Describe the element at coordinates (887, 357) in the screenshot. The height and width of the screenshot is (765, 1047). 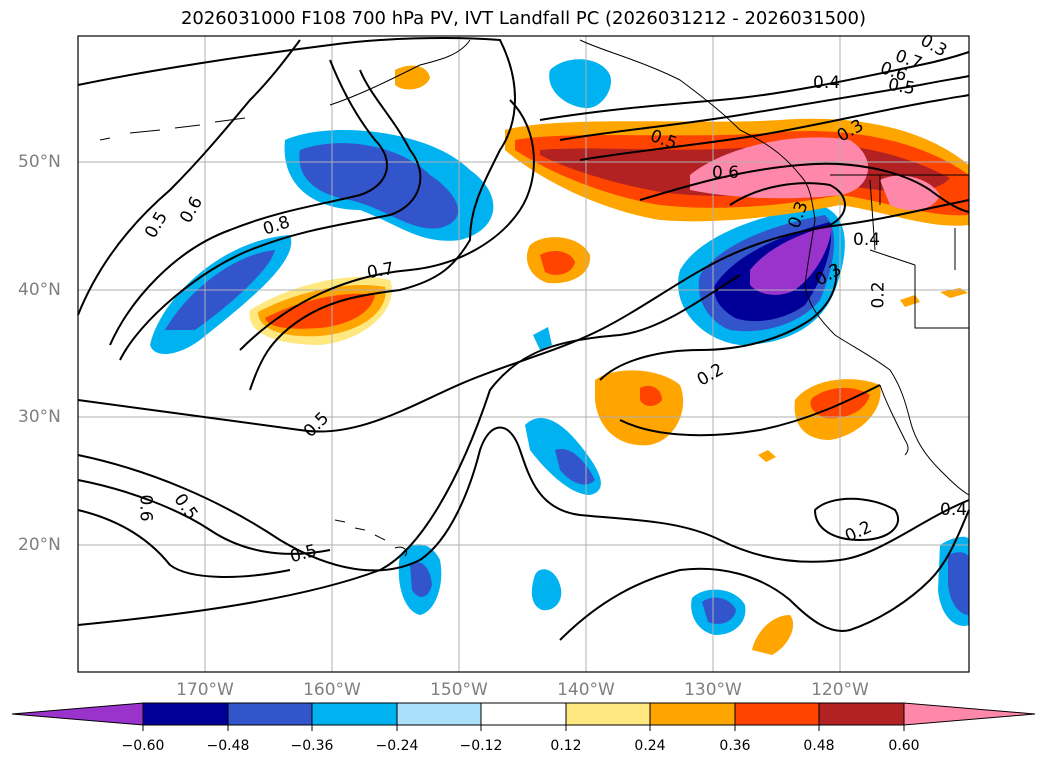
I see `us-west-coast` at that location.